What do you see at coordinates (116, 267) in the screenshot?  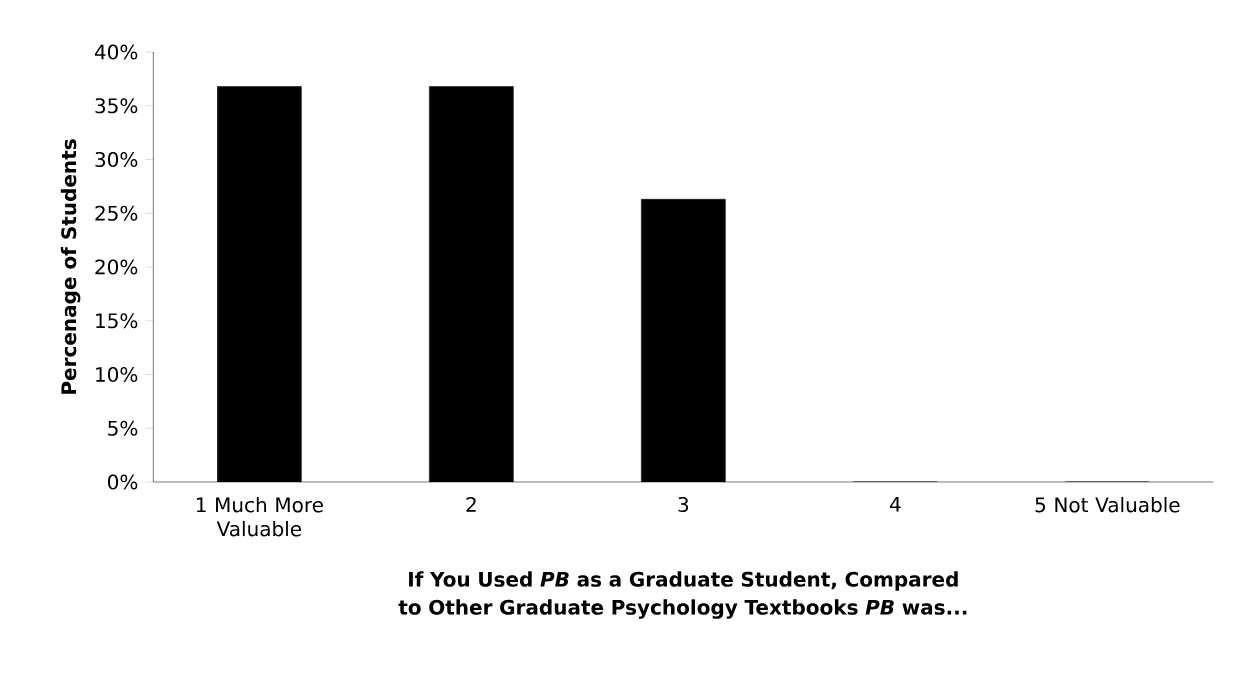 I see `y-tick-label: 20%` at bounding box center [116, 267].